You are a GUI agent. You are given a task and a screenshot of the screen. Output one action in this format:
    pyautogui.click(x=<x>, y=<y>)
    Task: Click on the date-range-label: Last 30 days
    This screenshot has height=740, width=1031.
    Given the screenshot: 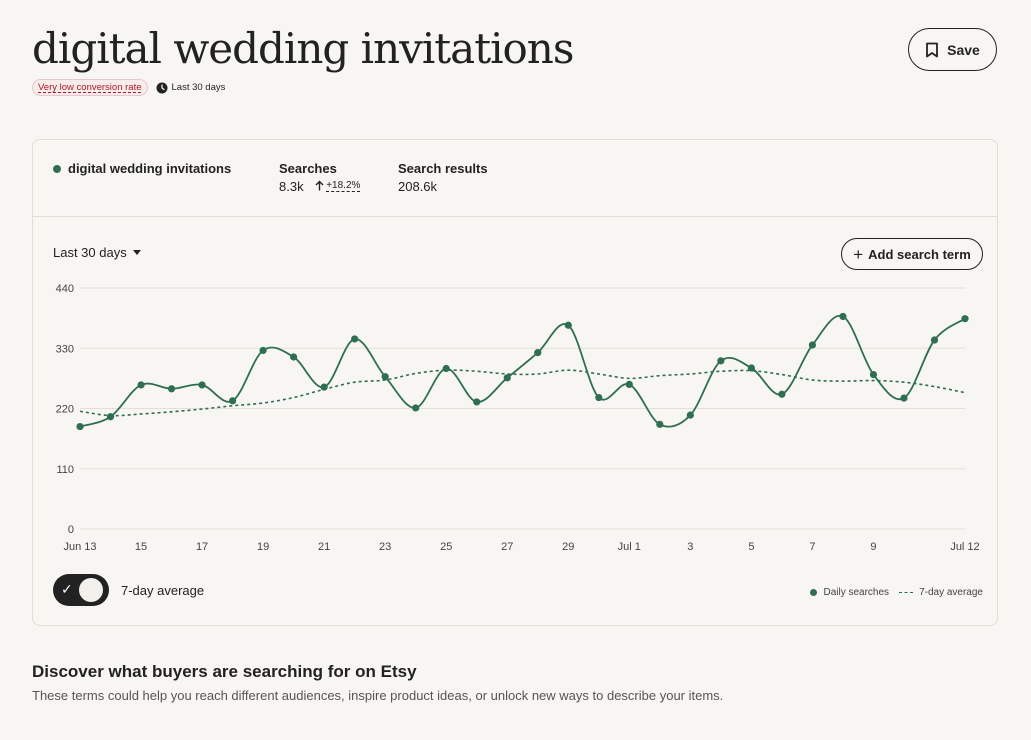 What is the action you would take?
    pyautogui.click(x=90, y=252)
    